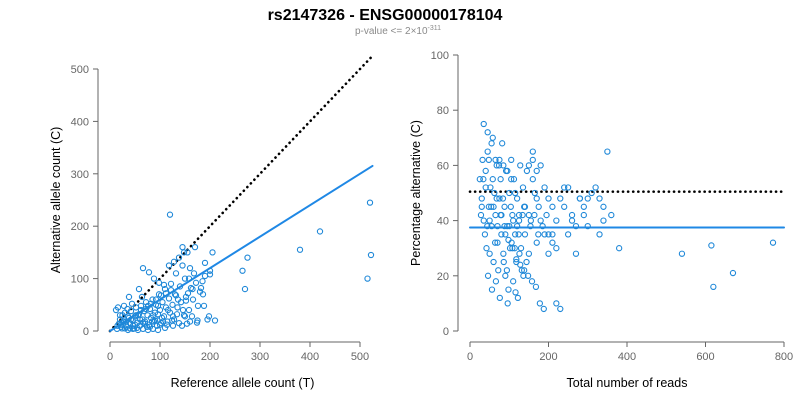  Describe the element at coordinates (627, 357) in the screenshot. I see `right-x-tick-label: 400` at that location.